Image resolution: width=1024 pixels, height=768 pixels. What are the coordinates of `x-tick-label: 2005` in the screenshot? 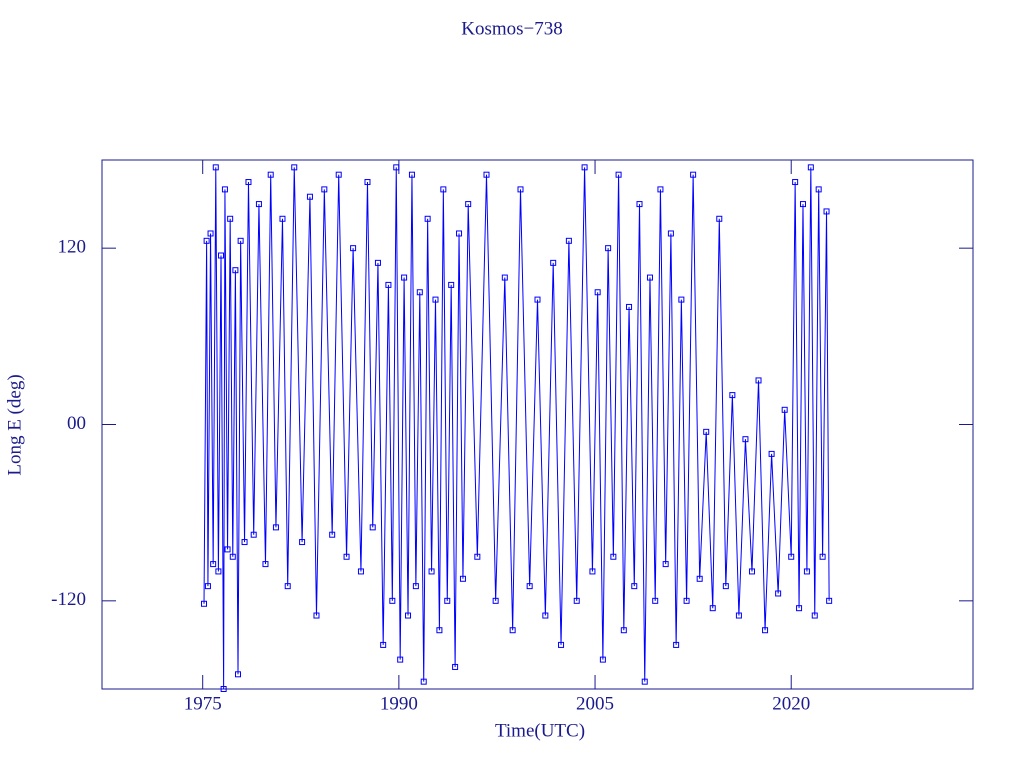 It's located at (595, 703).